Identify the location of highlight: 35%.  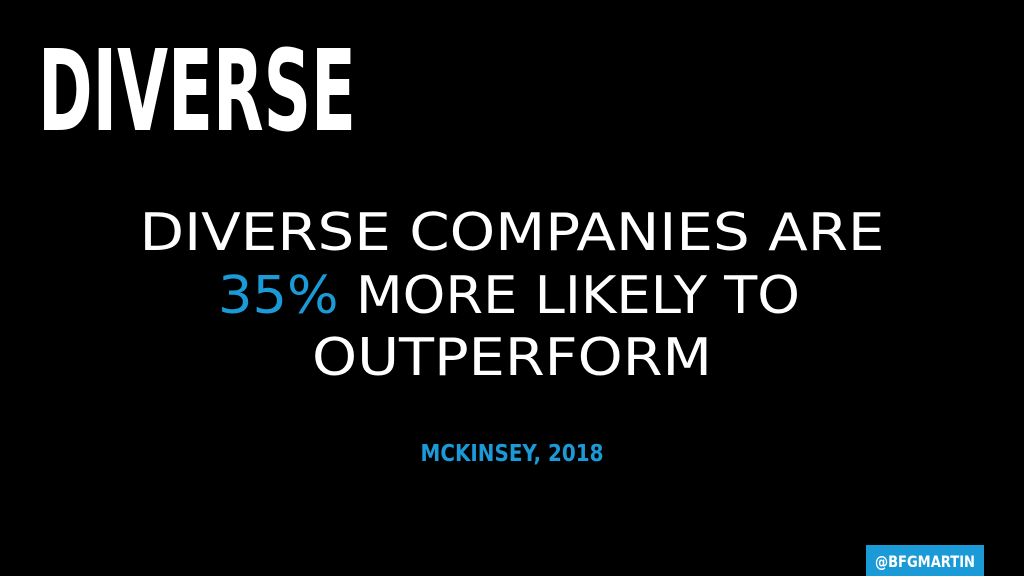
(278, 296).